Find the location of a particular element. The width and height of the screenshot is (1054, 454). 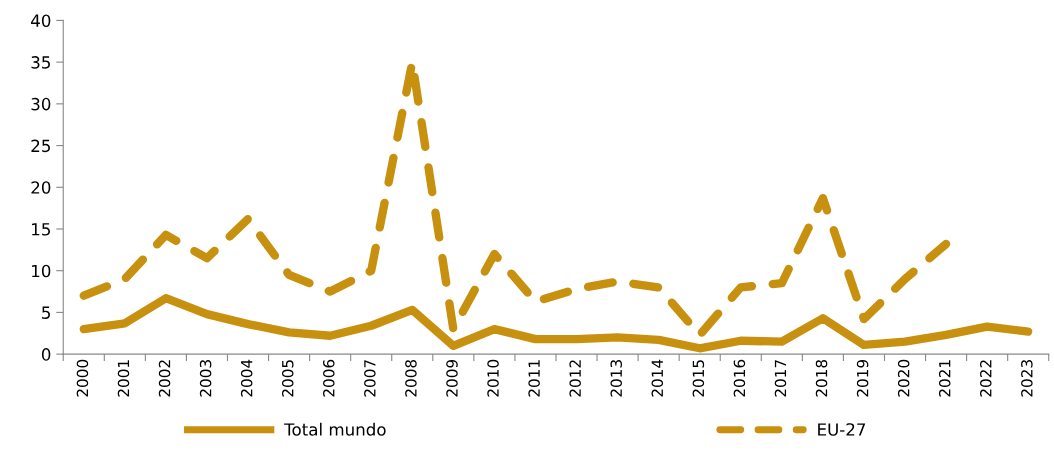

x-tick-label: 2005 is located at coordinates (287, 378).